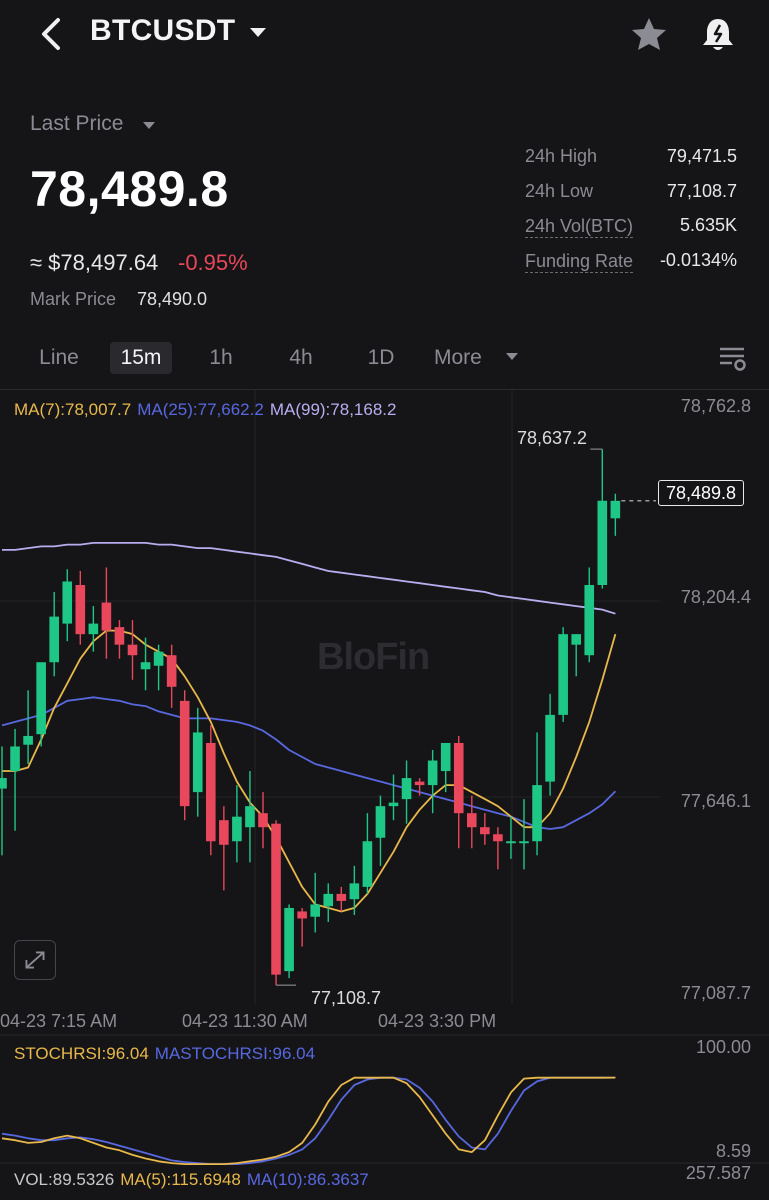 The image size is (769, 1200). What do you see at coordinates (59, 357) in the screenshot?
I see `tab-line: Line` at bounding box center [59, 357].